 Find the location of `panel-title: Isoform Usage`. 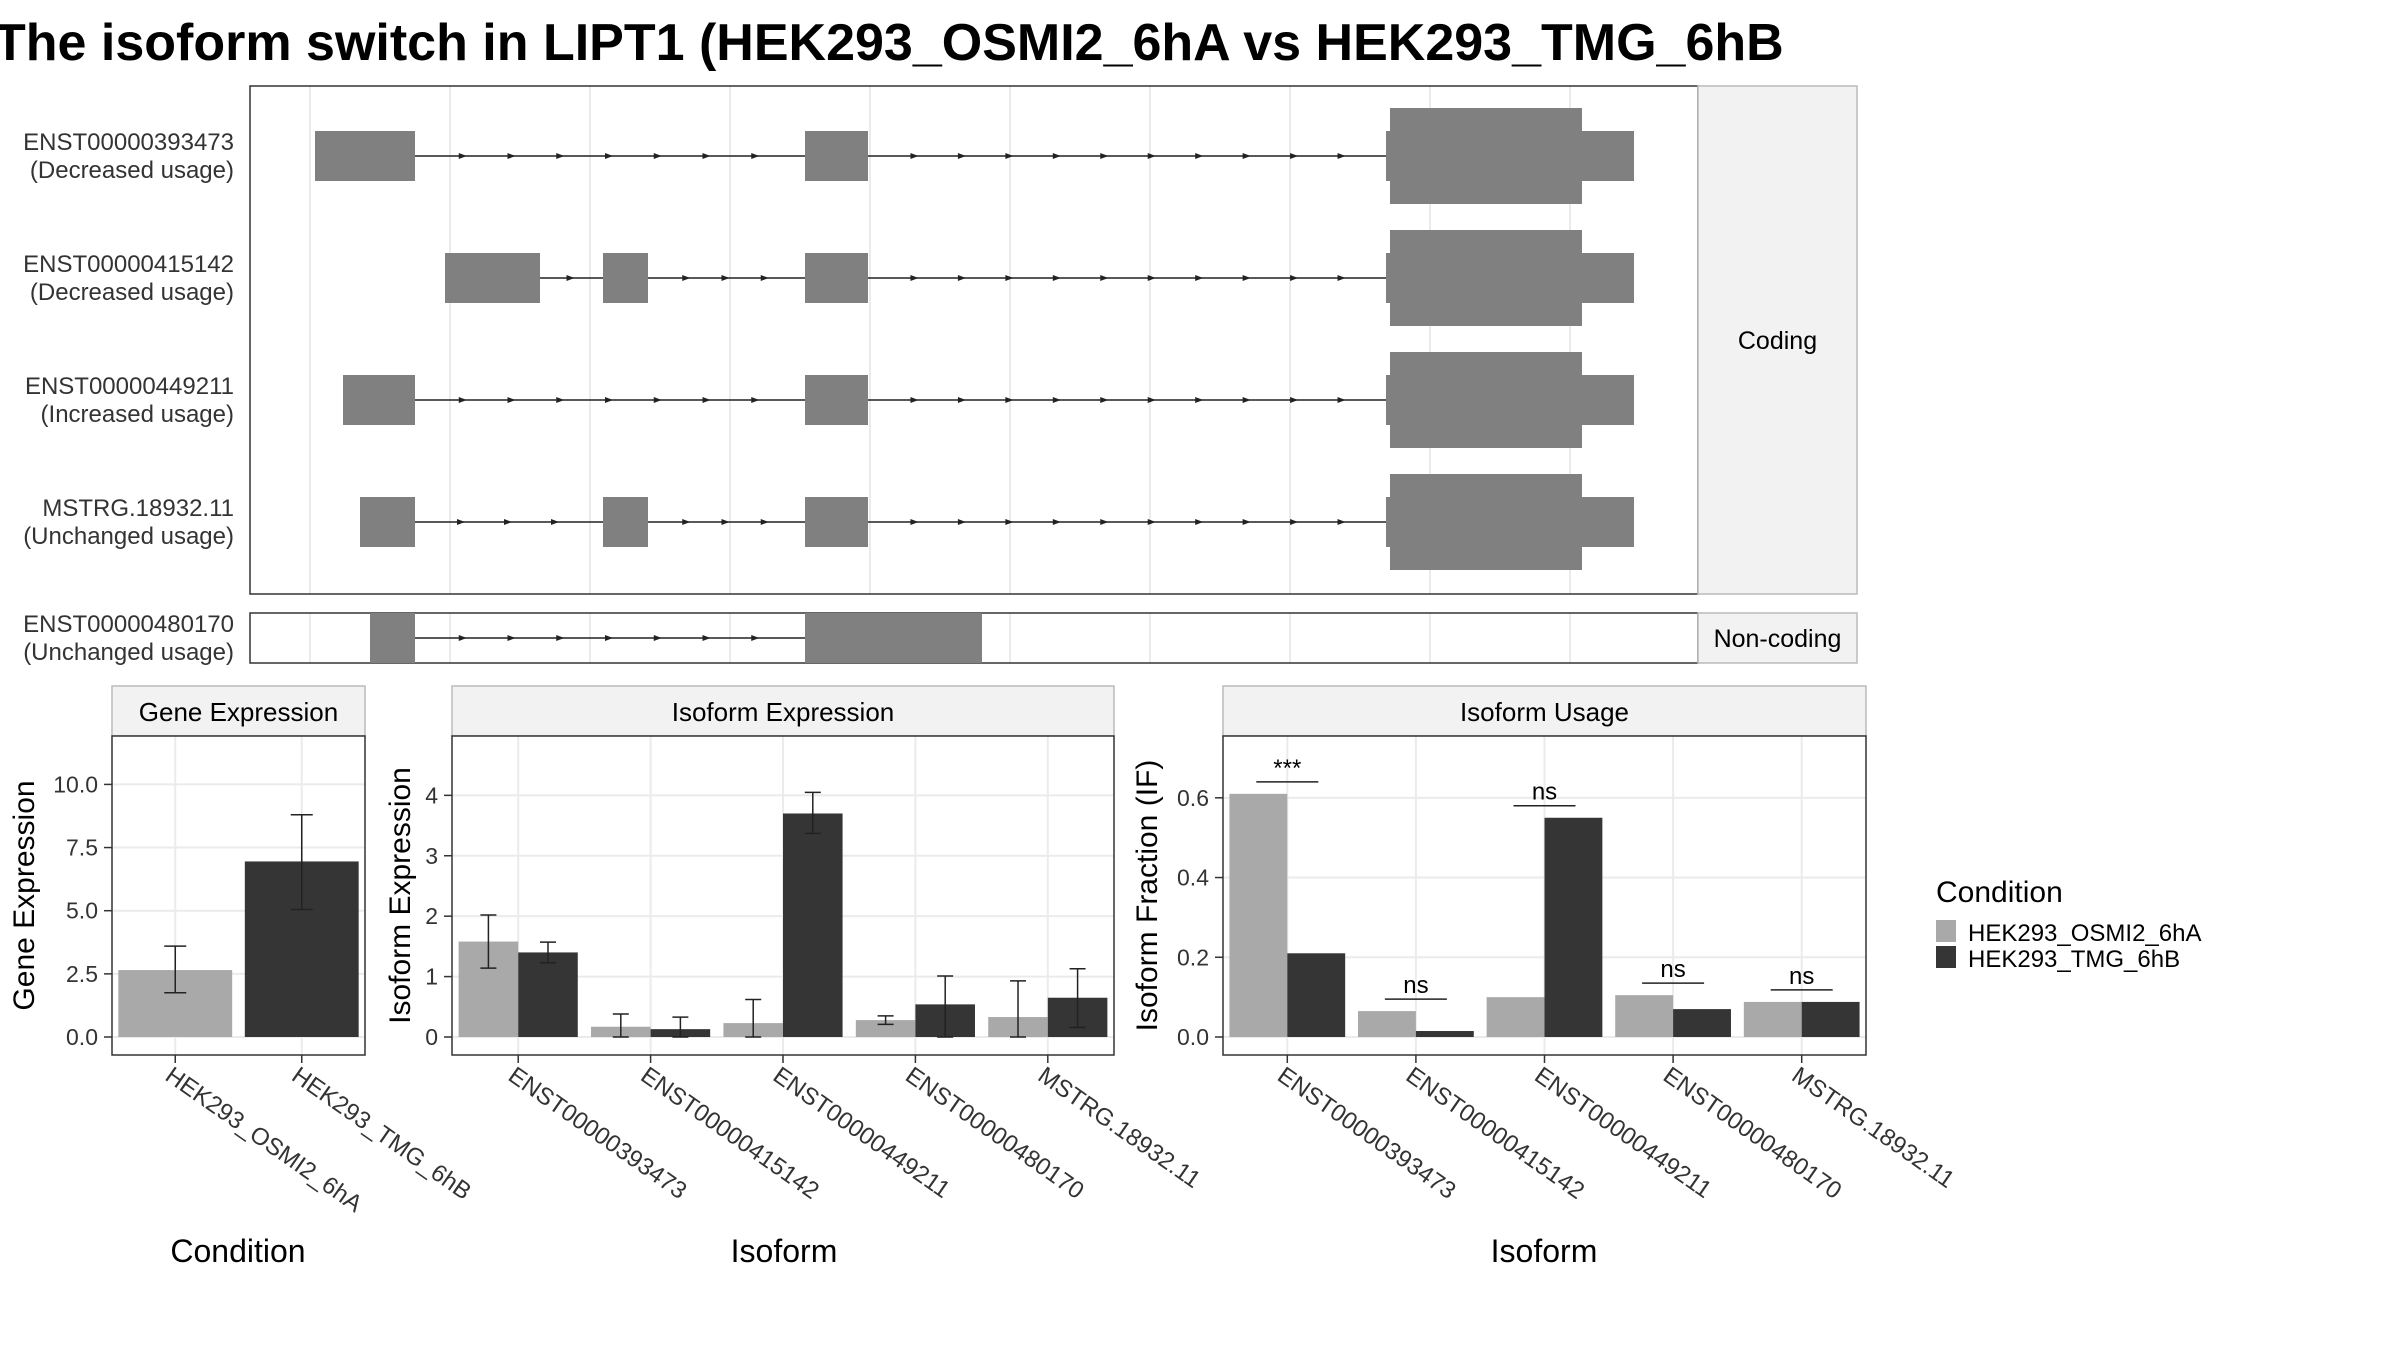

panel-title: Isoform Usage is located at coordinates (1544, 712).